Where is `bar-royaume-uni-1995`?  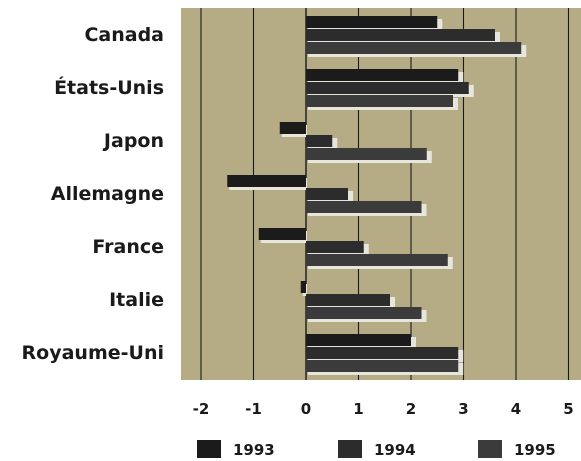
bar-royaume-uni-1995 is located at coordinates (382, 366).